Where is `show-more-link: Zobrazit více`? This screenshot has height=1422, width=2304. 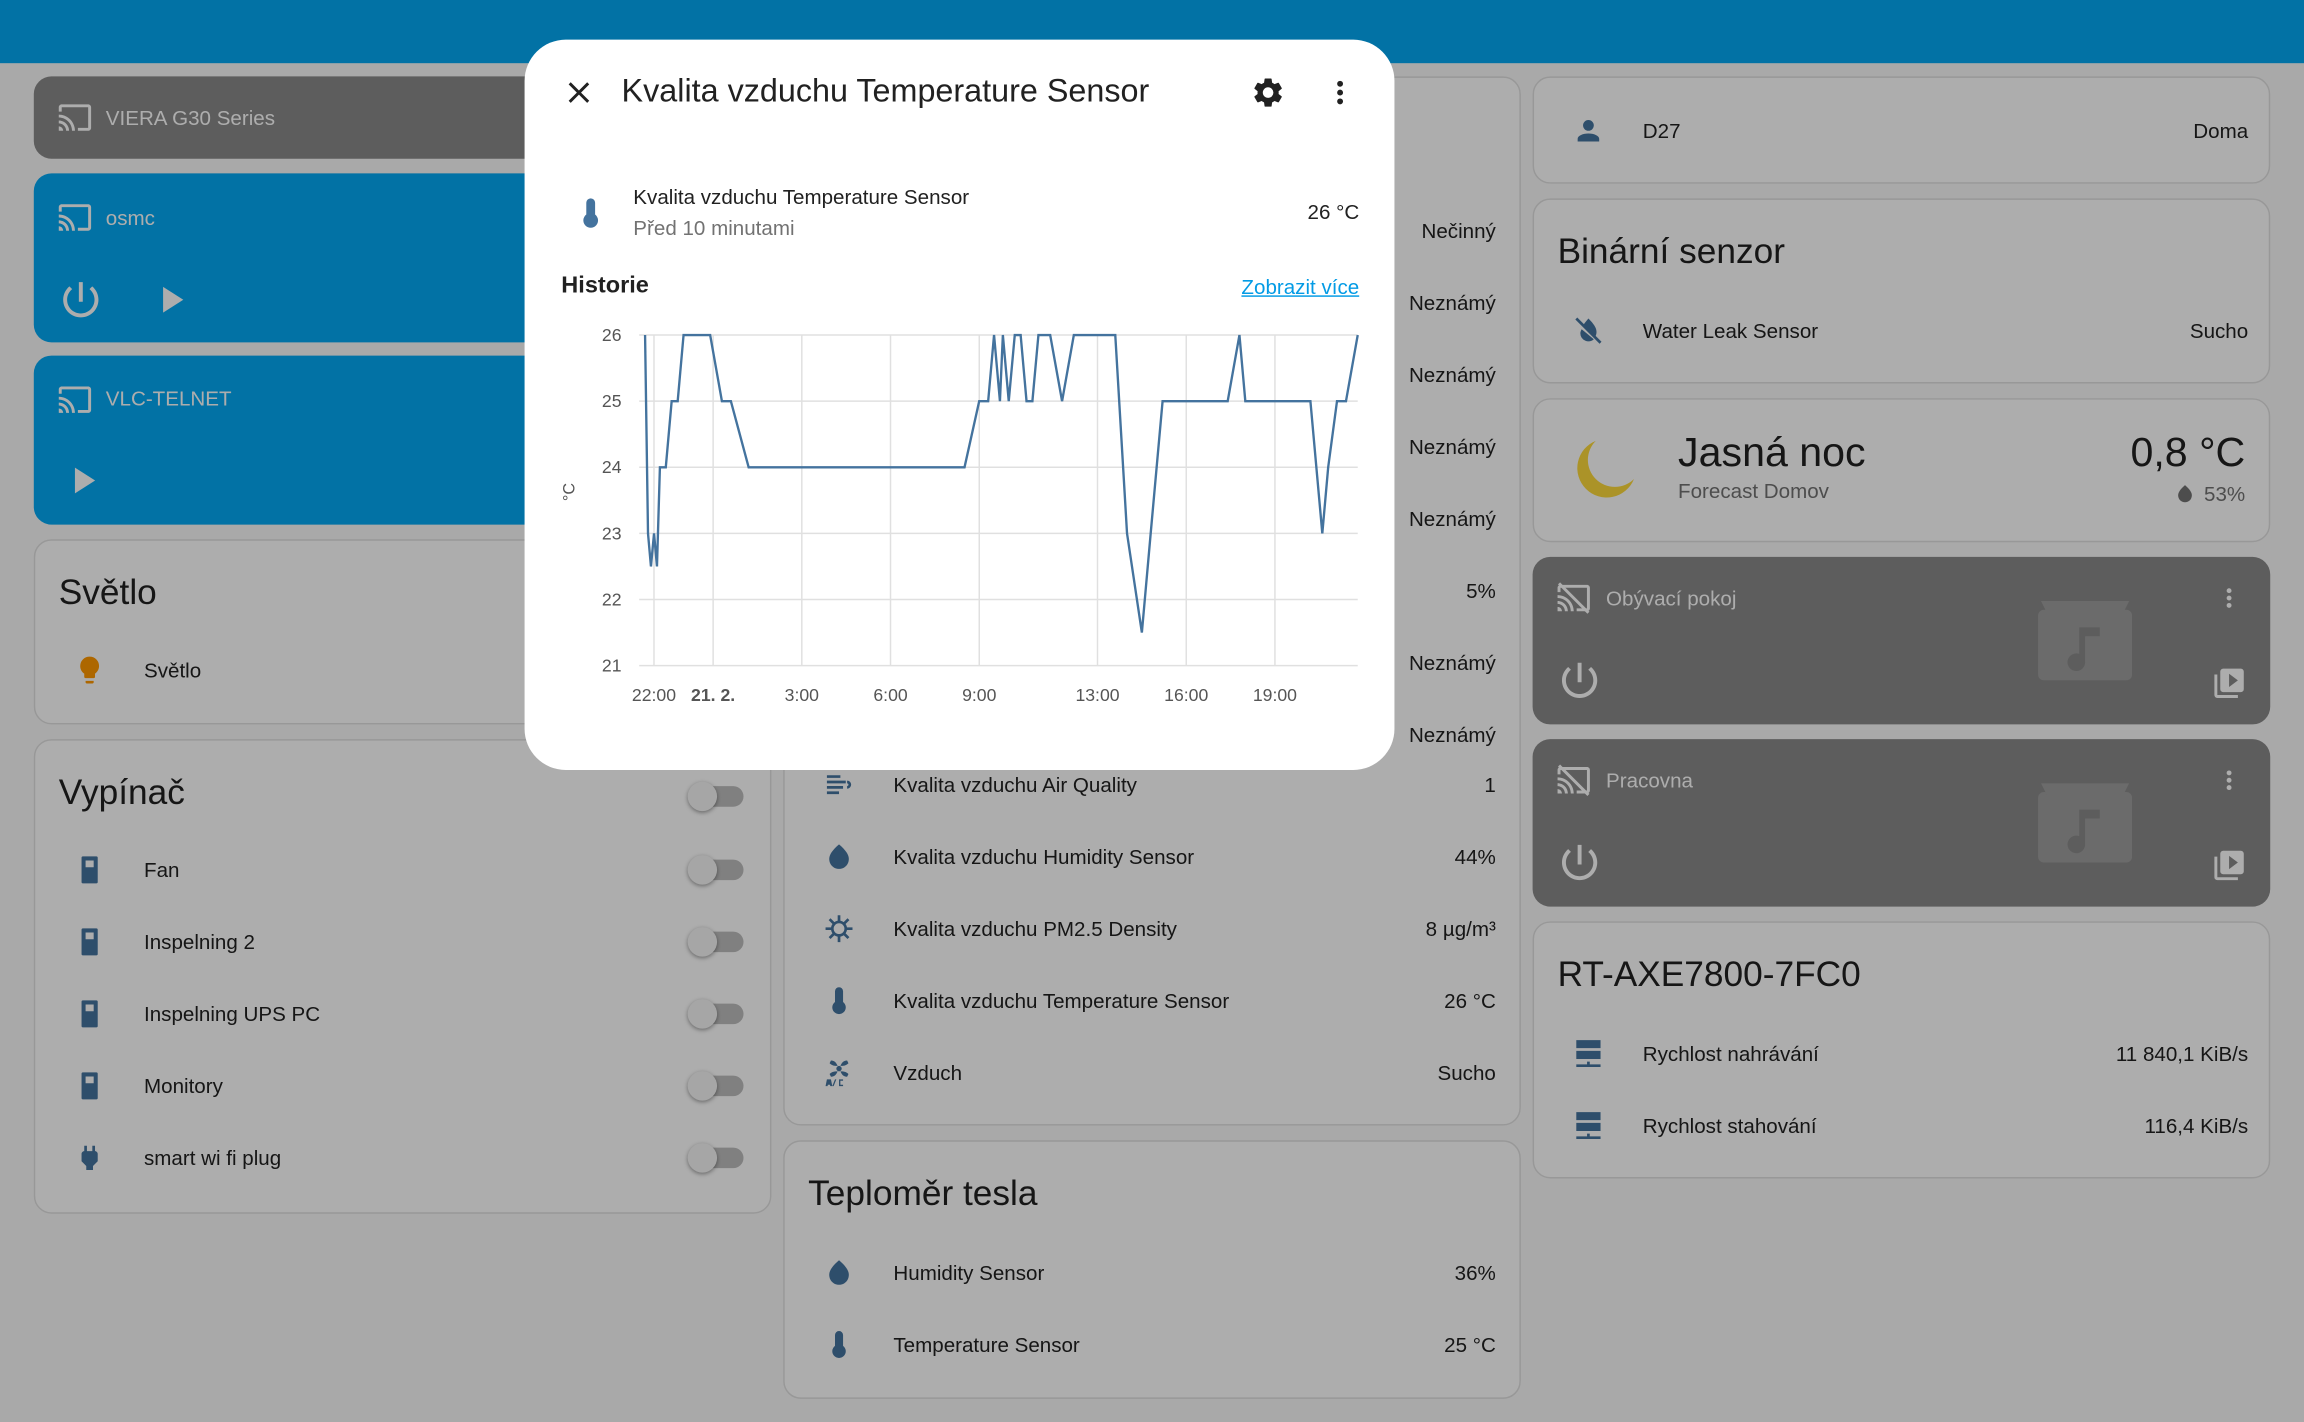 show-more-link: Zobrazit více is located at coordinates (1300, 286).